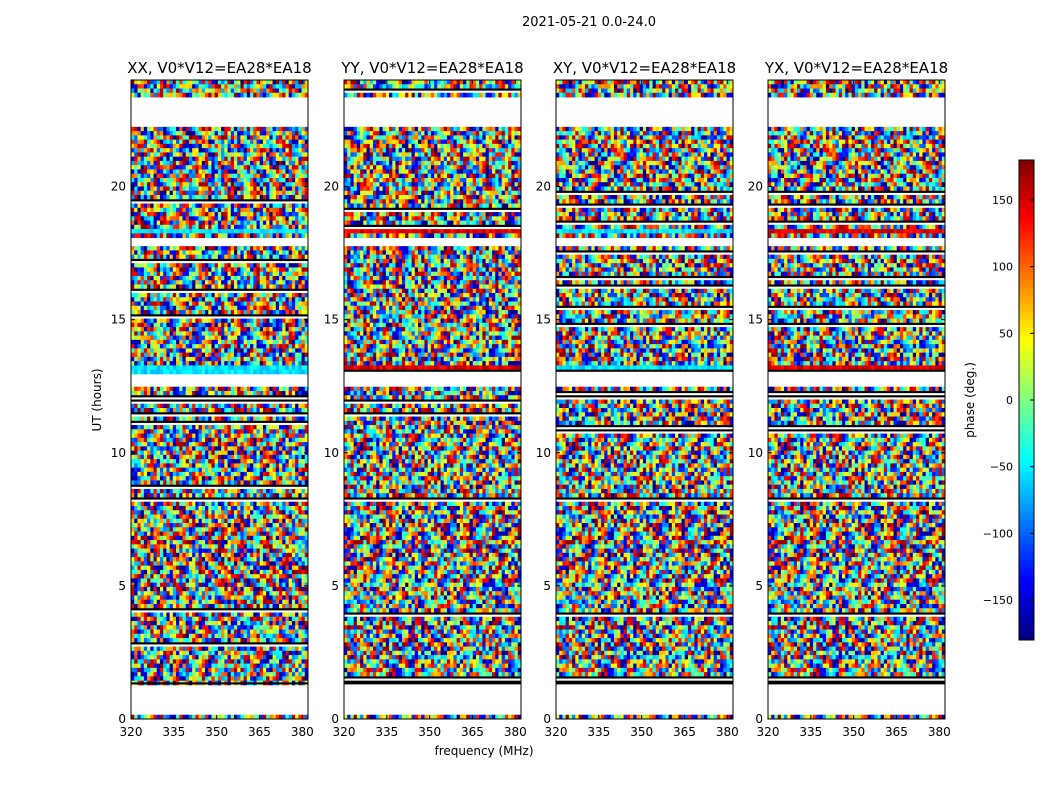 The width and height of the screenshot is (1050, 800). I want to click on y-tick-label: 5, so click(547, 586).